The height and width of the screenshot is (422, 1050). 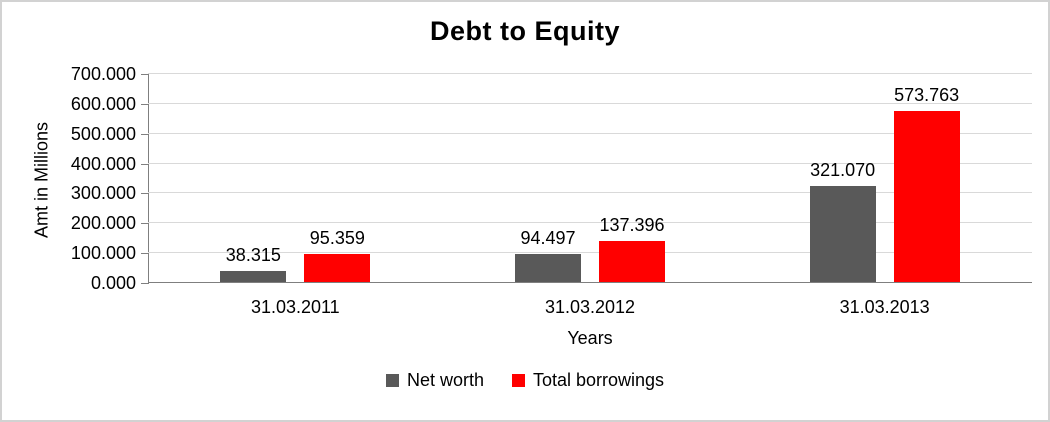 I want to click on bar-value-label: 573.763, so click(x=927, y=94).